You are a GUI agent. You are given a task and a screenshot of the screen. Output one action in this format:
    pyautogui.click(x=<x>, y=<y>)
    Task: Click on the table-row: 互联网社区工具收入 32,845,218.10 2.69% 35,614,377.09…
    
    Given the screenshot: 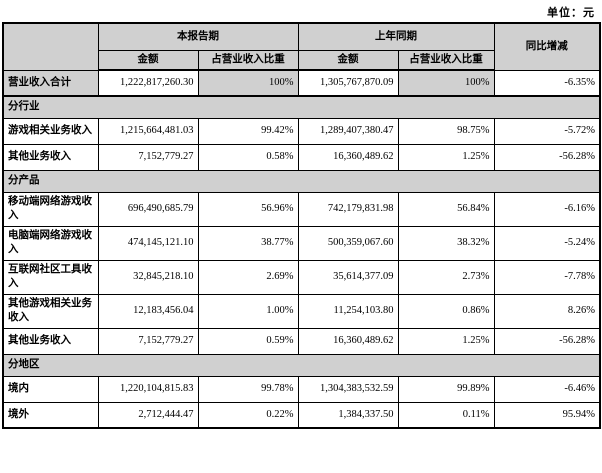 What is the action you would take?
    pyautogui.click(x=301, y=277)
    